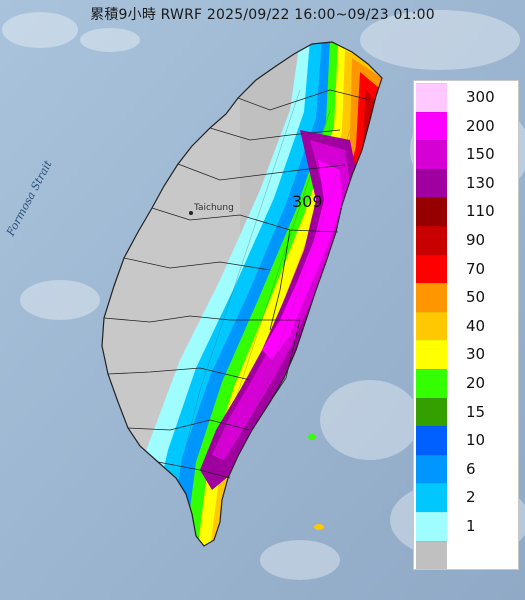 The image size is (525, 600). I want to click on turtle-island, so click(312, 437).